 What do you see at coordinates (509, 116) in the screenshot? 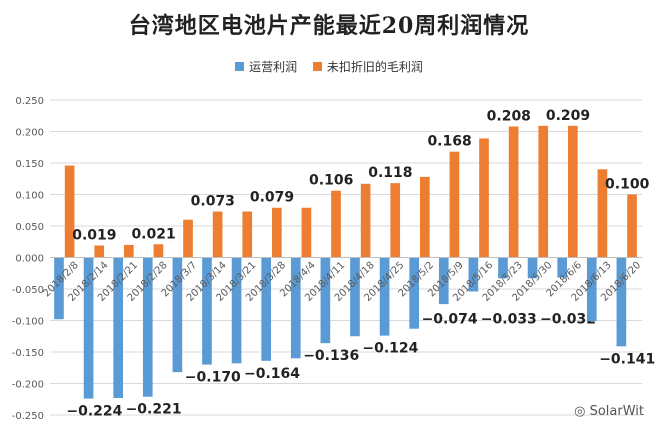
I see `data-label: 0.208` at bounding box center [509, 116].